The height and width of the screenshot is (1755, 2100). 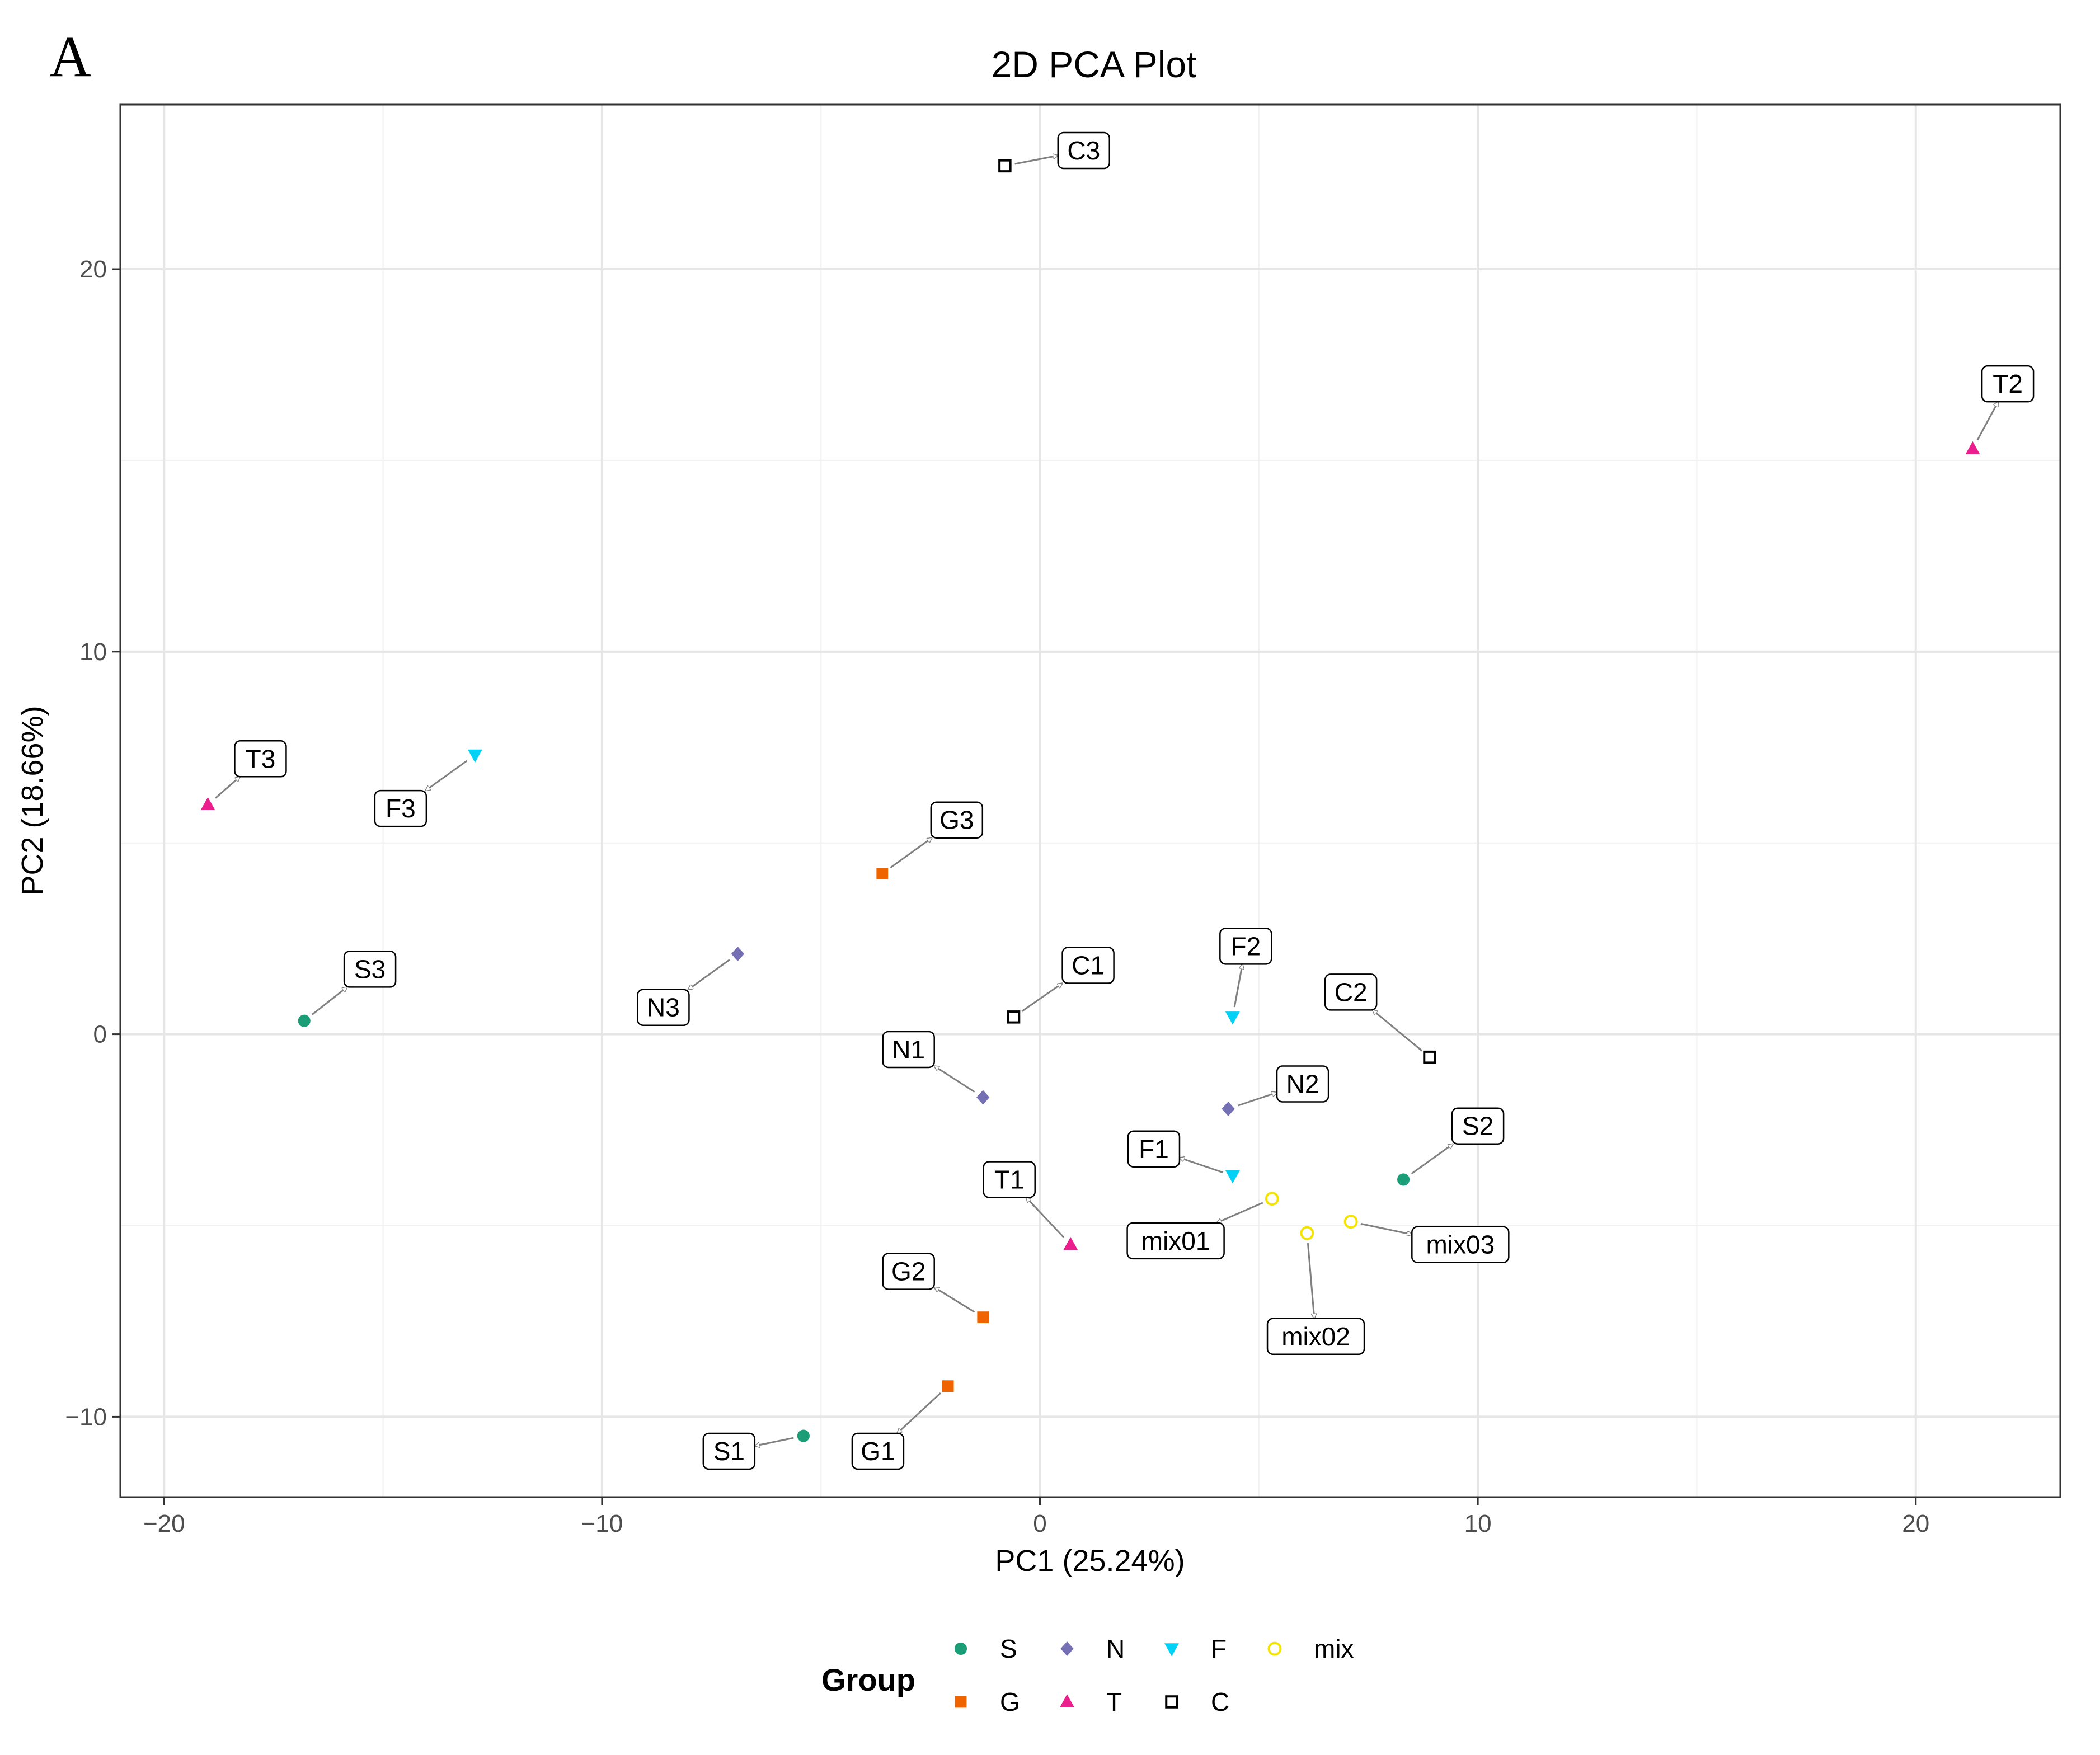 I want to click on x-tick-label: 20, so click(x=1916, y=1523).